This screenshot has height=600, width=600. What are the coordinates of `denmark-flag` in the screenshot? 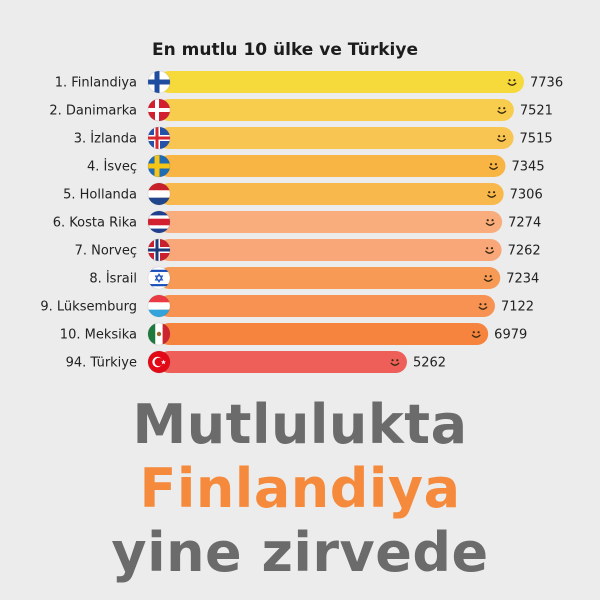 It's located at (159, 110).